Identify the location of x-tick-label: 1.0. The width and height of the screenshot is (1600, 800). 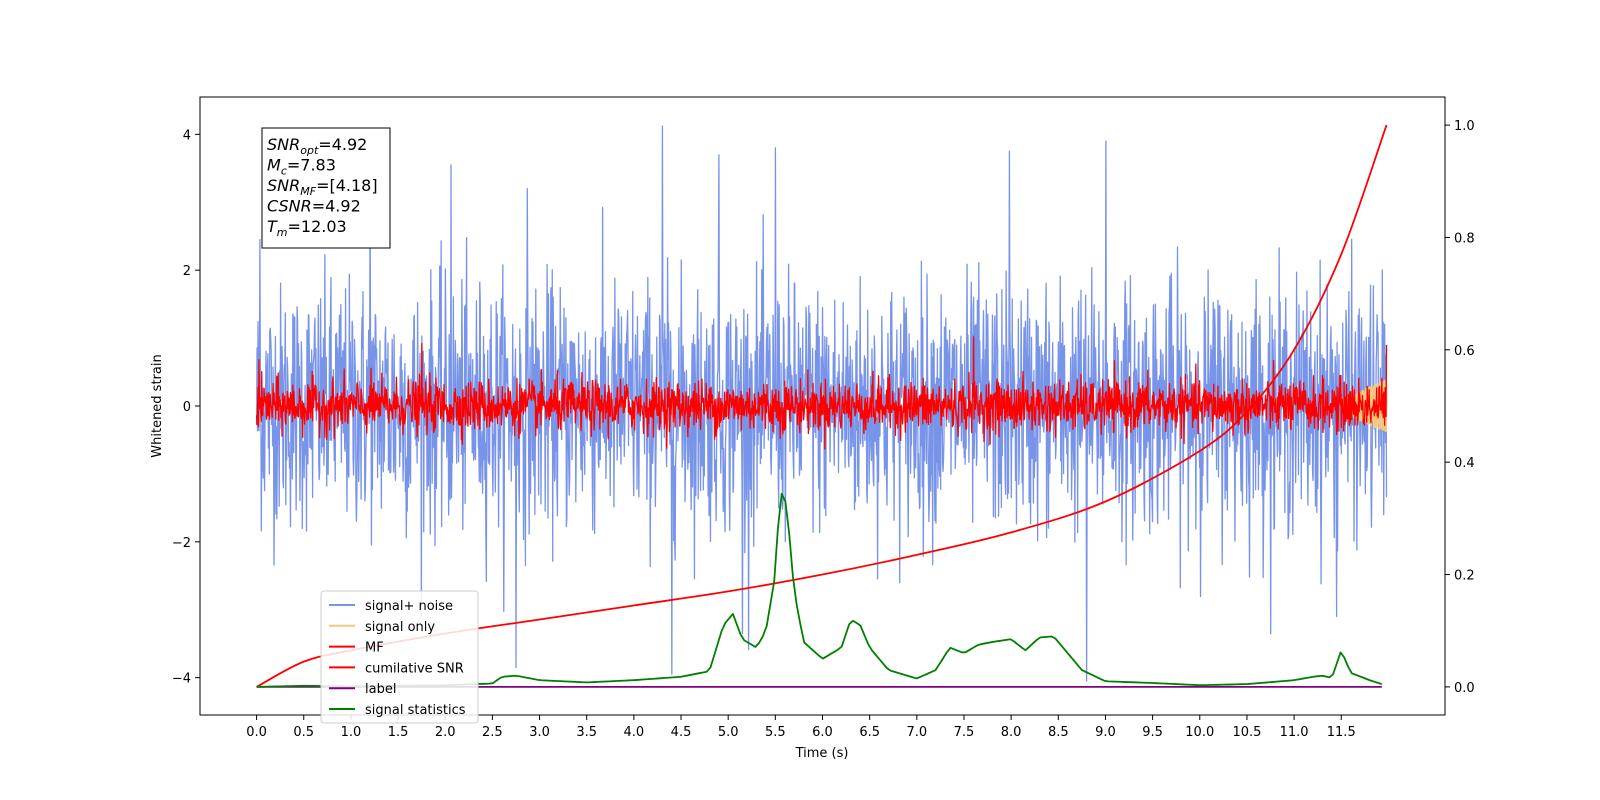
(351, 732).